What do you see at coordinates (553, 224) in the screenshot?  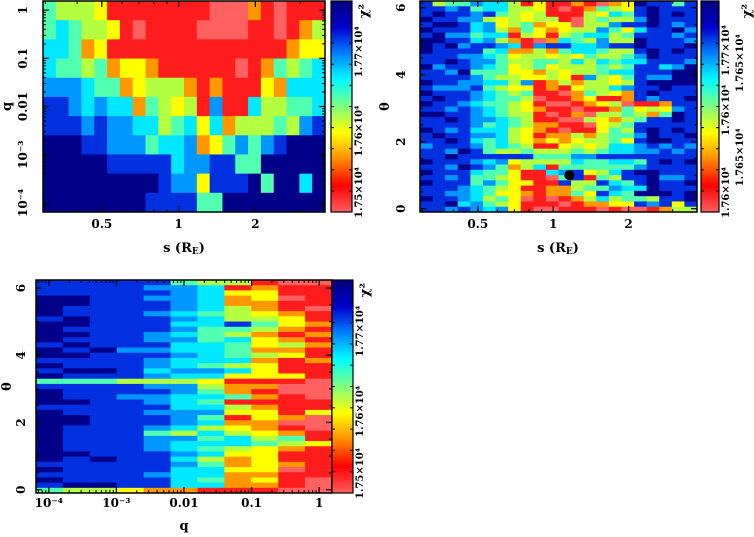 I see `x-tick-label: 1` at bounding box center [553, 224].